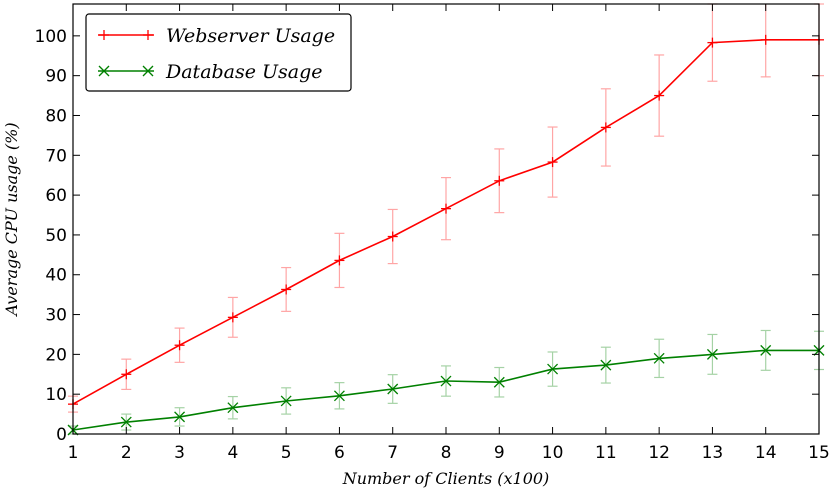 The image size is (830, 490). I want to click on x-tick-label: 14, so click(766, 453).